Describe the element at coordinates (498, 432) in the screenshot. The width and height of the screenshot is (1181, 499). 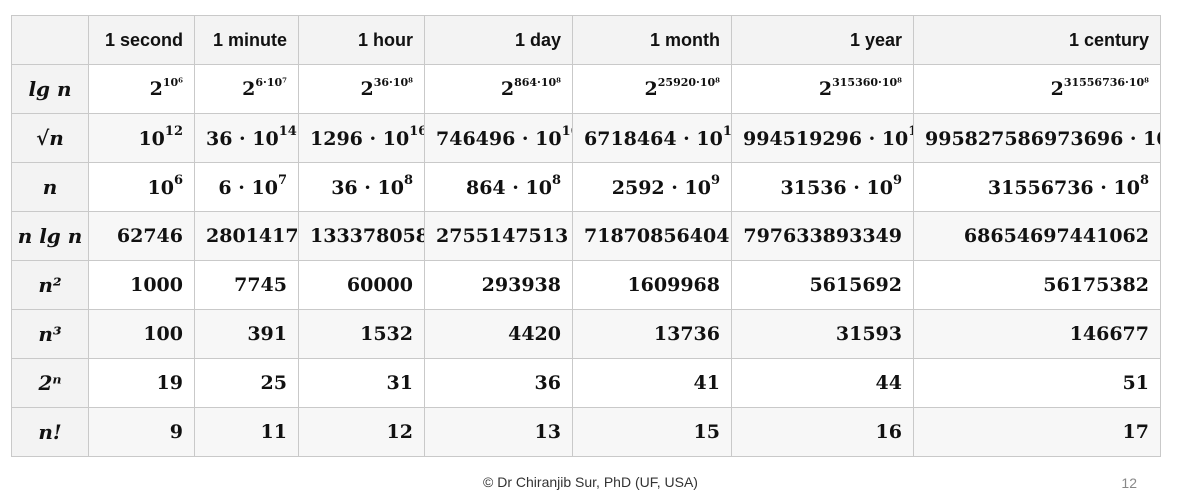
I see `table-cell: 13` at that location.